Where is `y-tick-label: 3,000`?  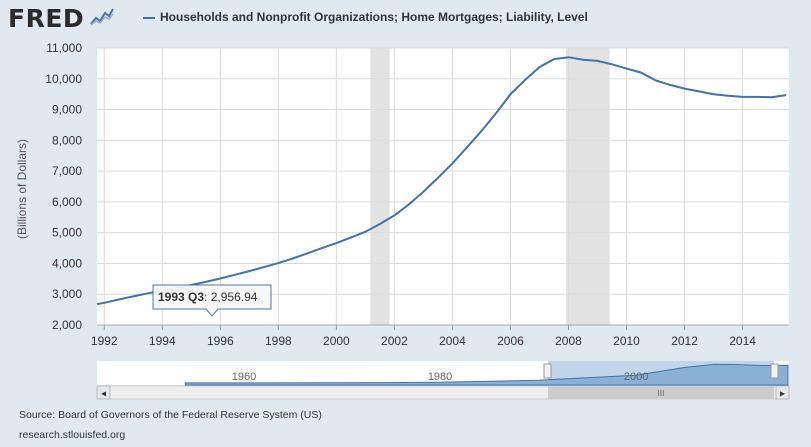
y-tick-label: 3,000 is located at coordinates (67, 294).